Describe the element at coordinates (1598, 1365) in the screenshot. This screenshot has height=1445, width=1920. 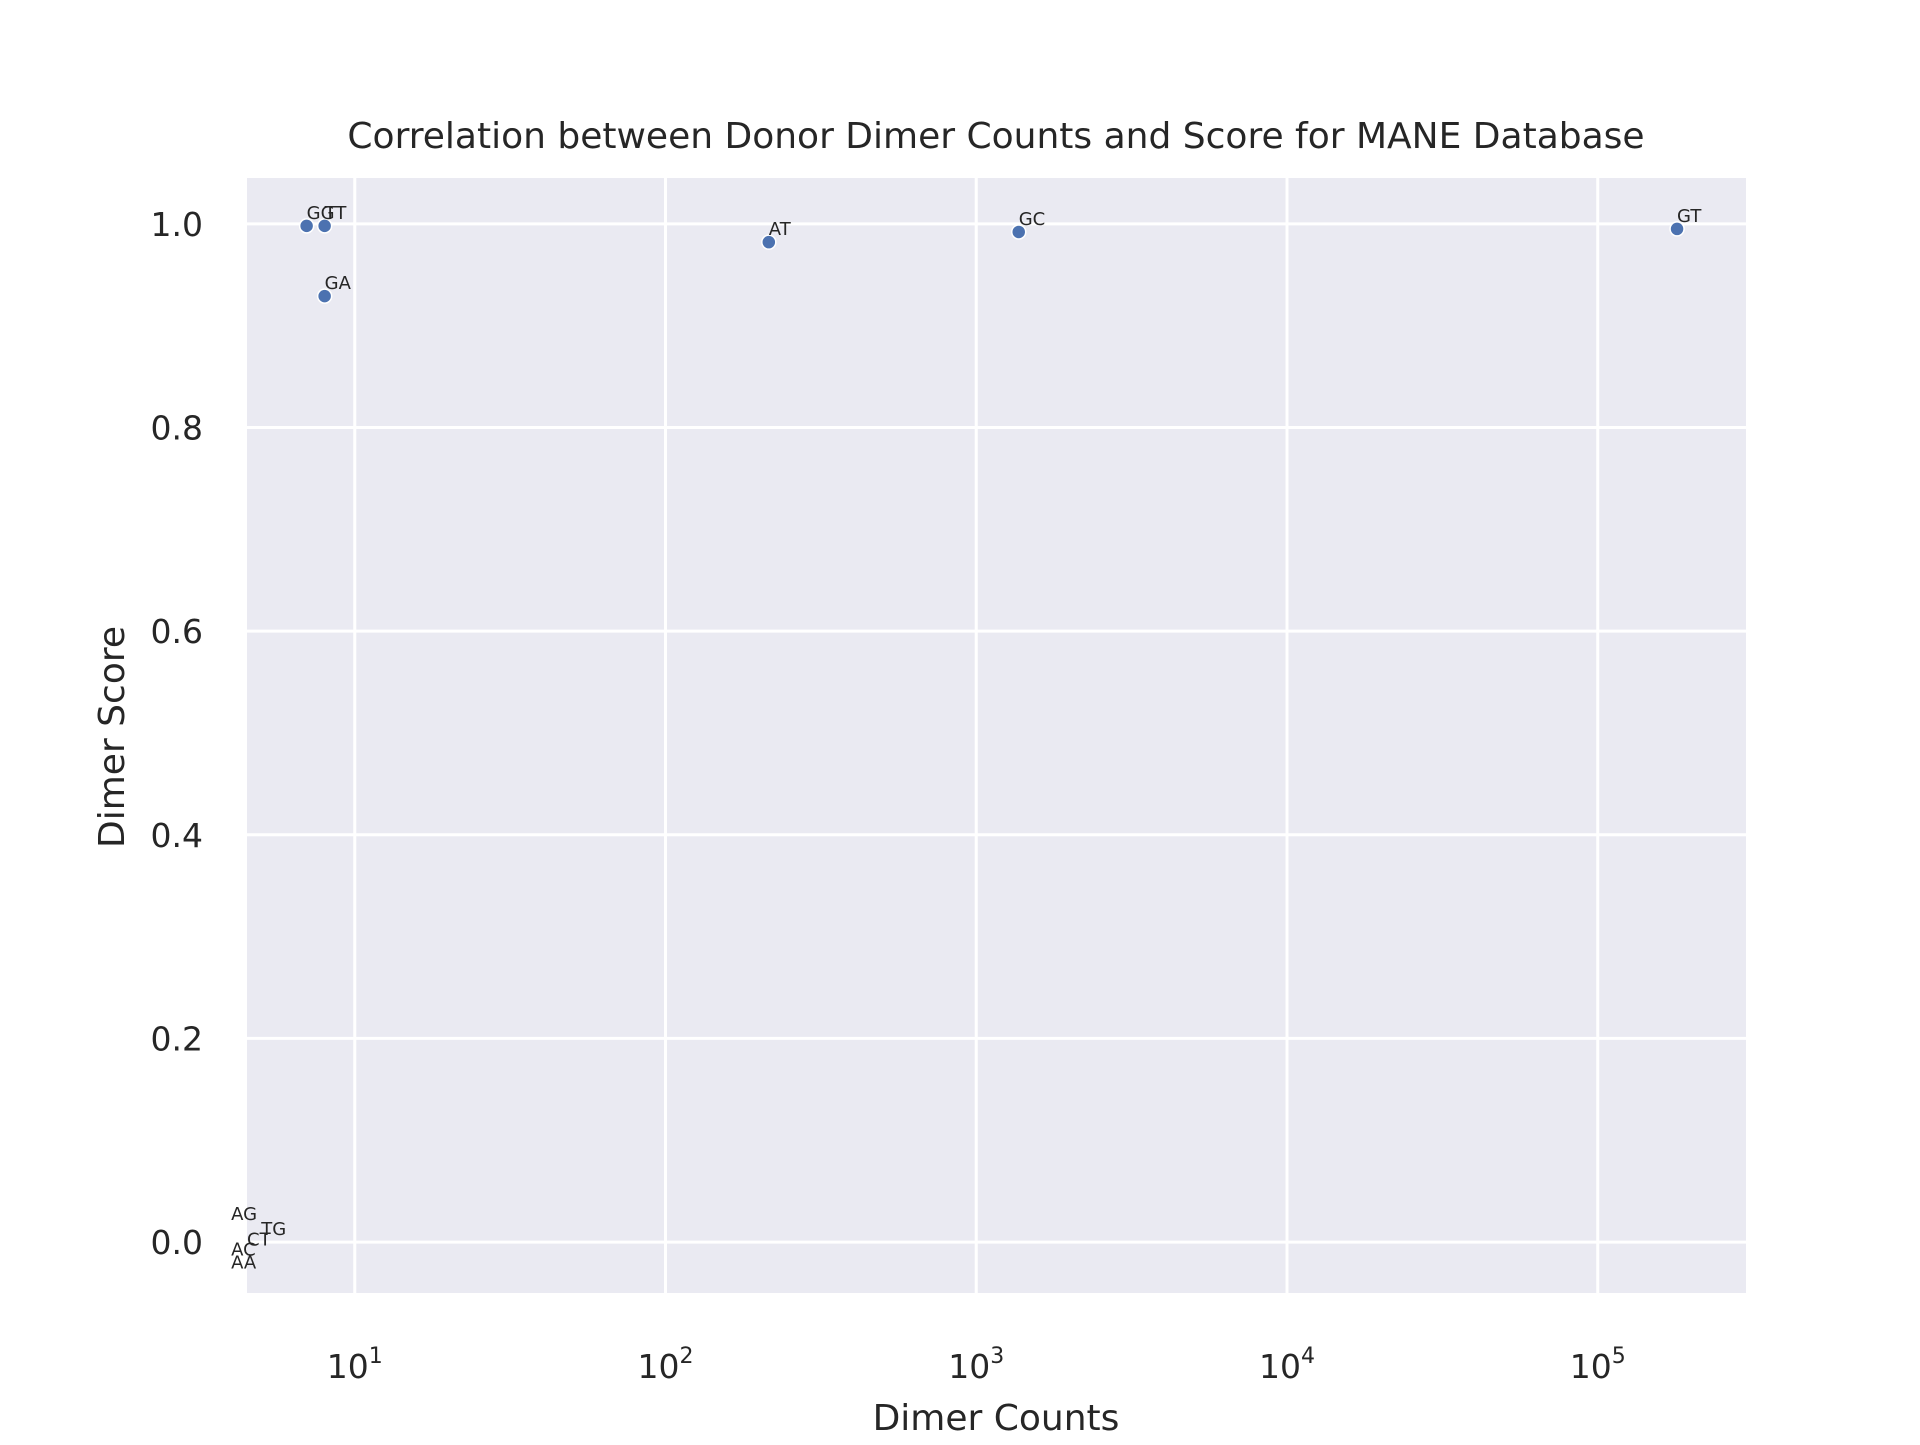
I see `x-tick-label: 10⁵` at that location.